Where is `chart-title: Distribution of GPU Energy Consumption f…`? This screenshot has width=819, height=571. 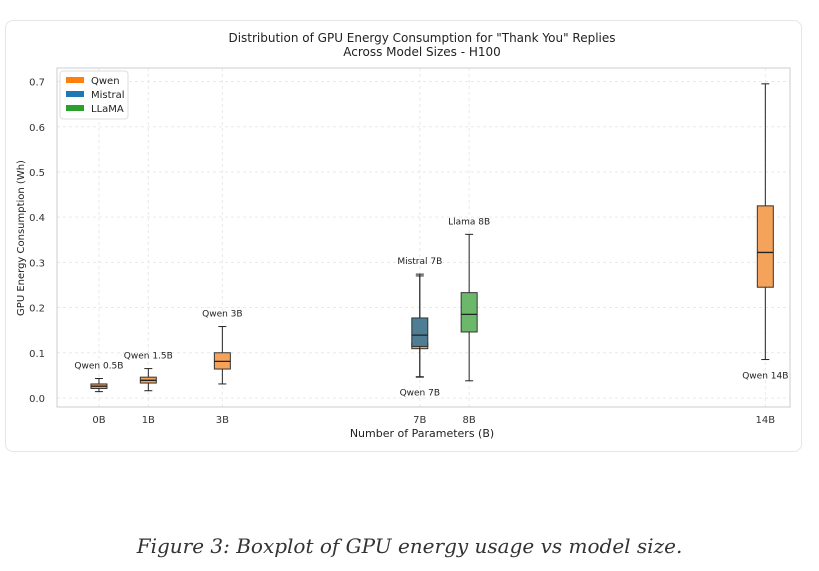
chart-title: Distribution of GPU Energy Consumption f… is located at coordinates (421, 38).